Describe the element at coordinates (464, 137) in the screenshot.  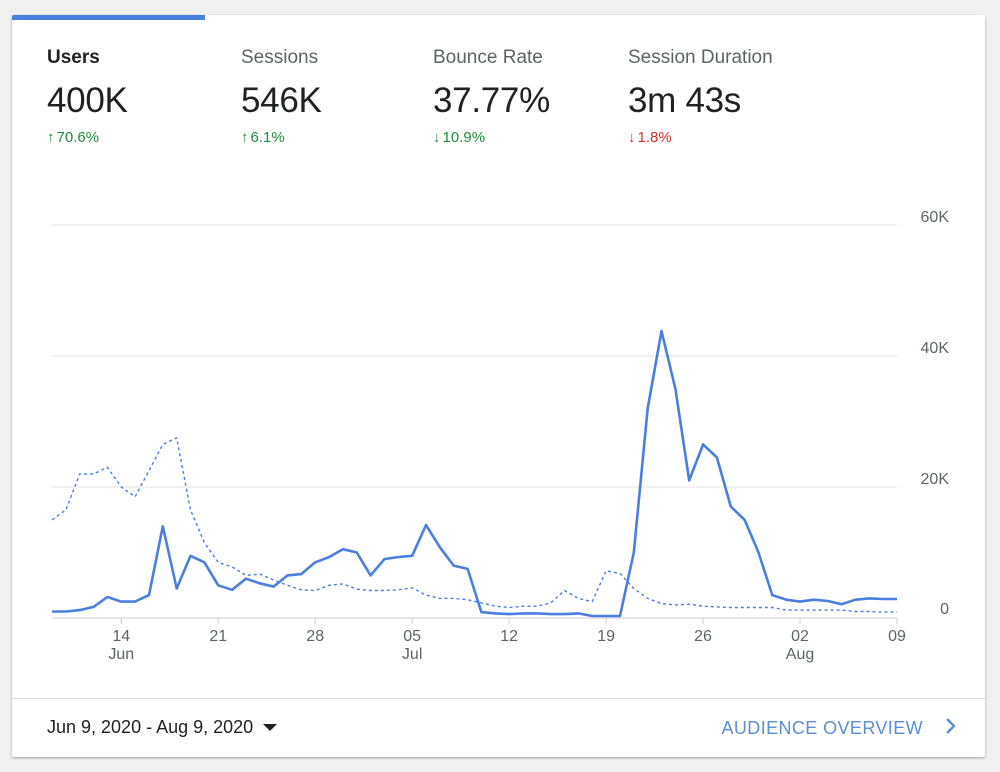
I see `metric-delta-value: 10.9%` at that location.